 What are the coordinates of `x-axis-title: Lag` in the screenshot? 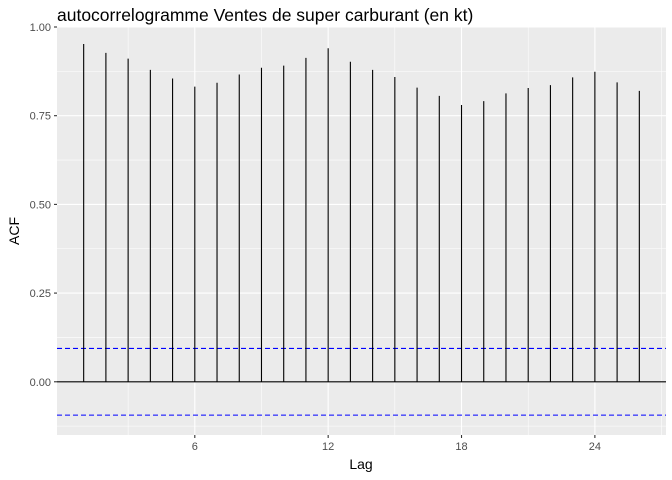 It's located at (360, 464).